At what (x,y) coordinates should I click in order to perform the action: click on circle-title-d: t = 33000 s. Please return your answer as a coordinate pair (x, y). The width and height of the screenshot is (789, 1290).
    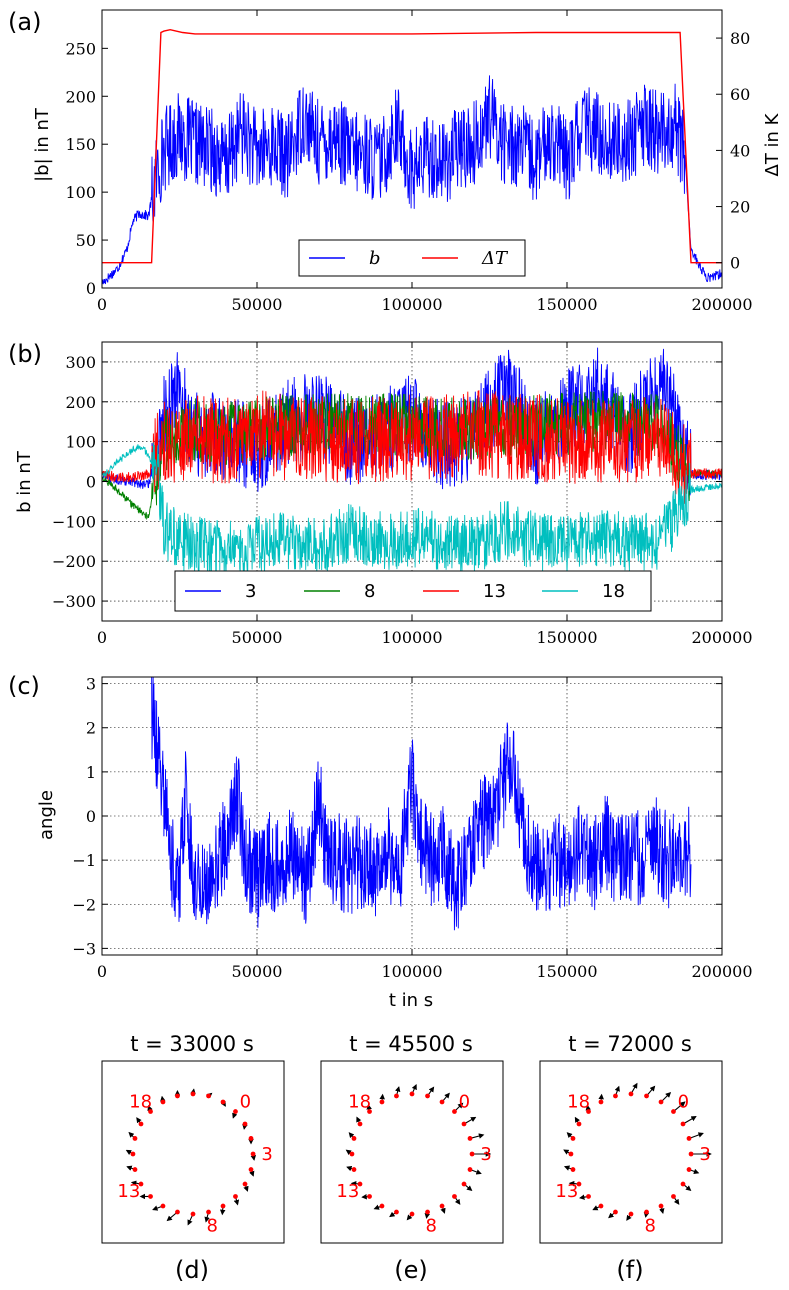
    Looking at the image, I should click on (192, 1044).